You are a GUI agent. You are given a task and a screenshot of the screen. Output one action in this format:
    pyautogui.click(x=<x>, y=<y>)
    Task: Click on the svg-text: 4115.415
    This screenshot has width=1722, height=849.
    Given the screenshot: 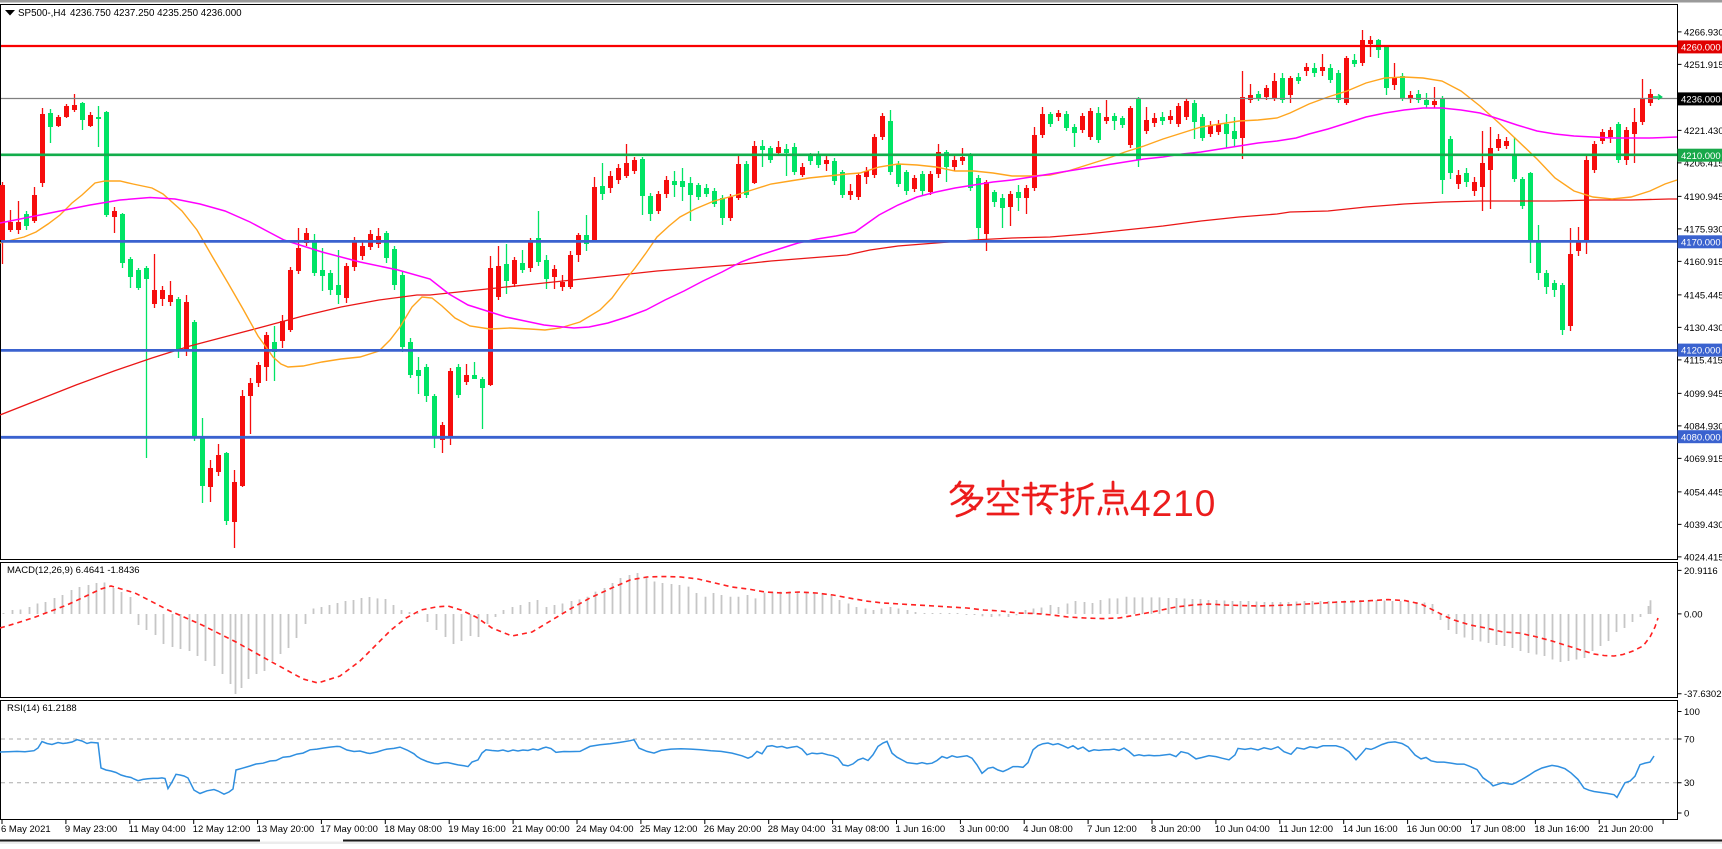 What is the action you would take?
    pyautogui.click(x=1703, y=360)
    